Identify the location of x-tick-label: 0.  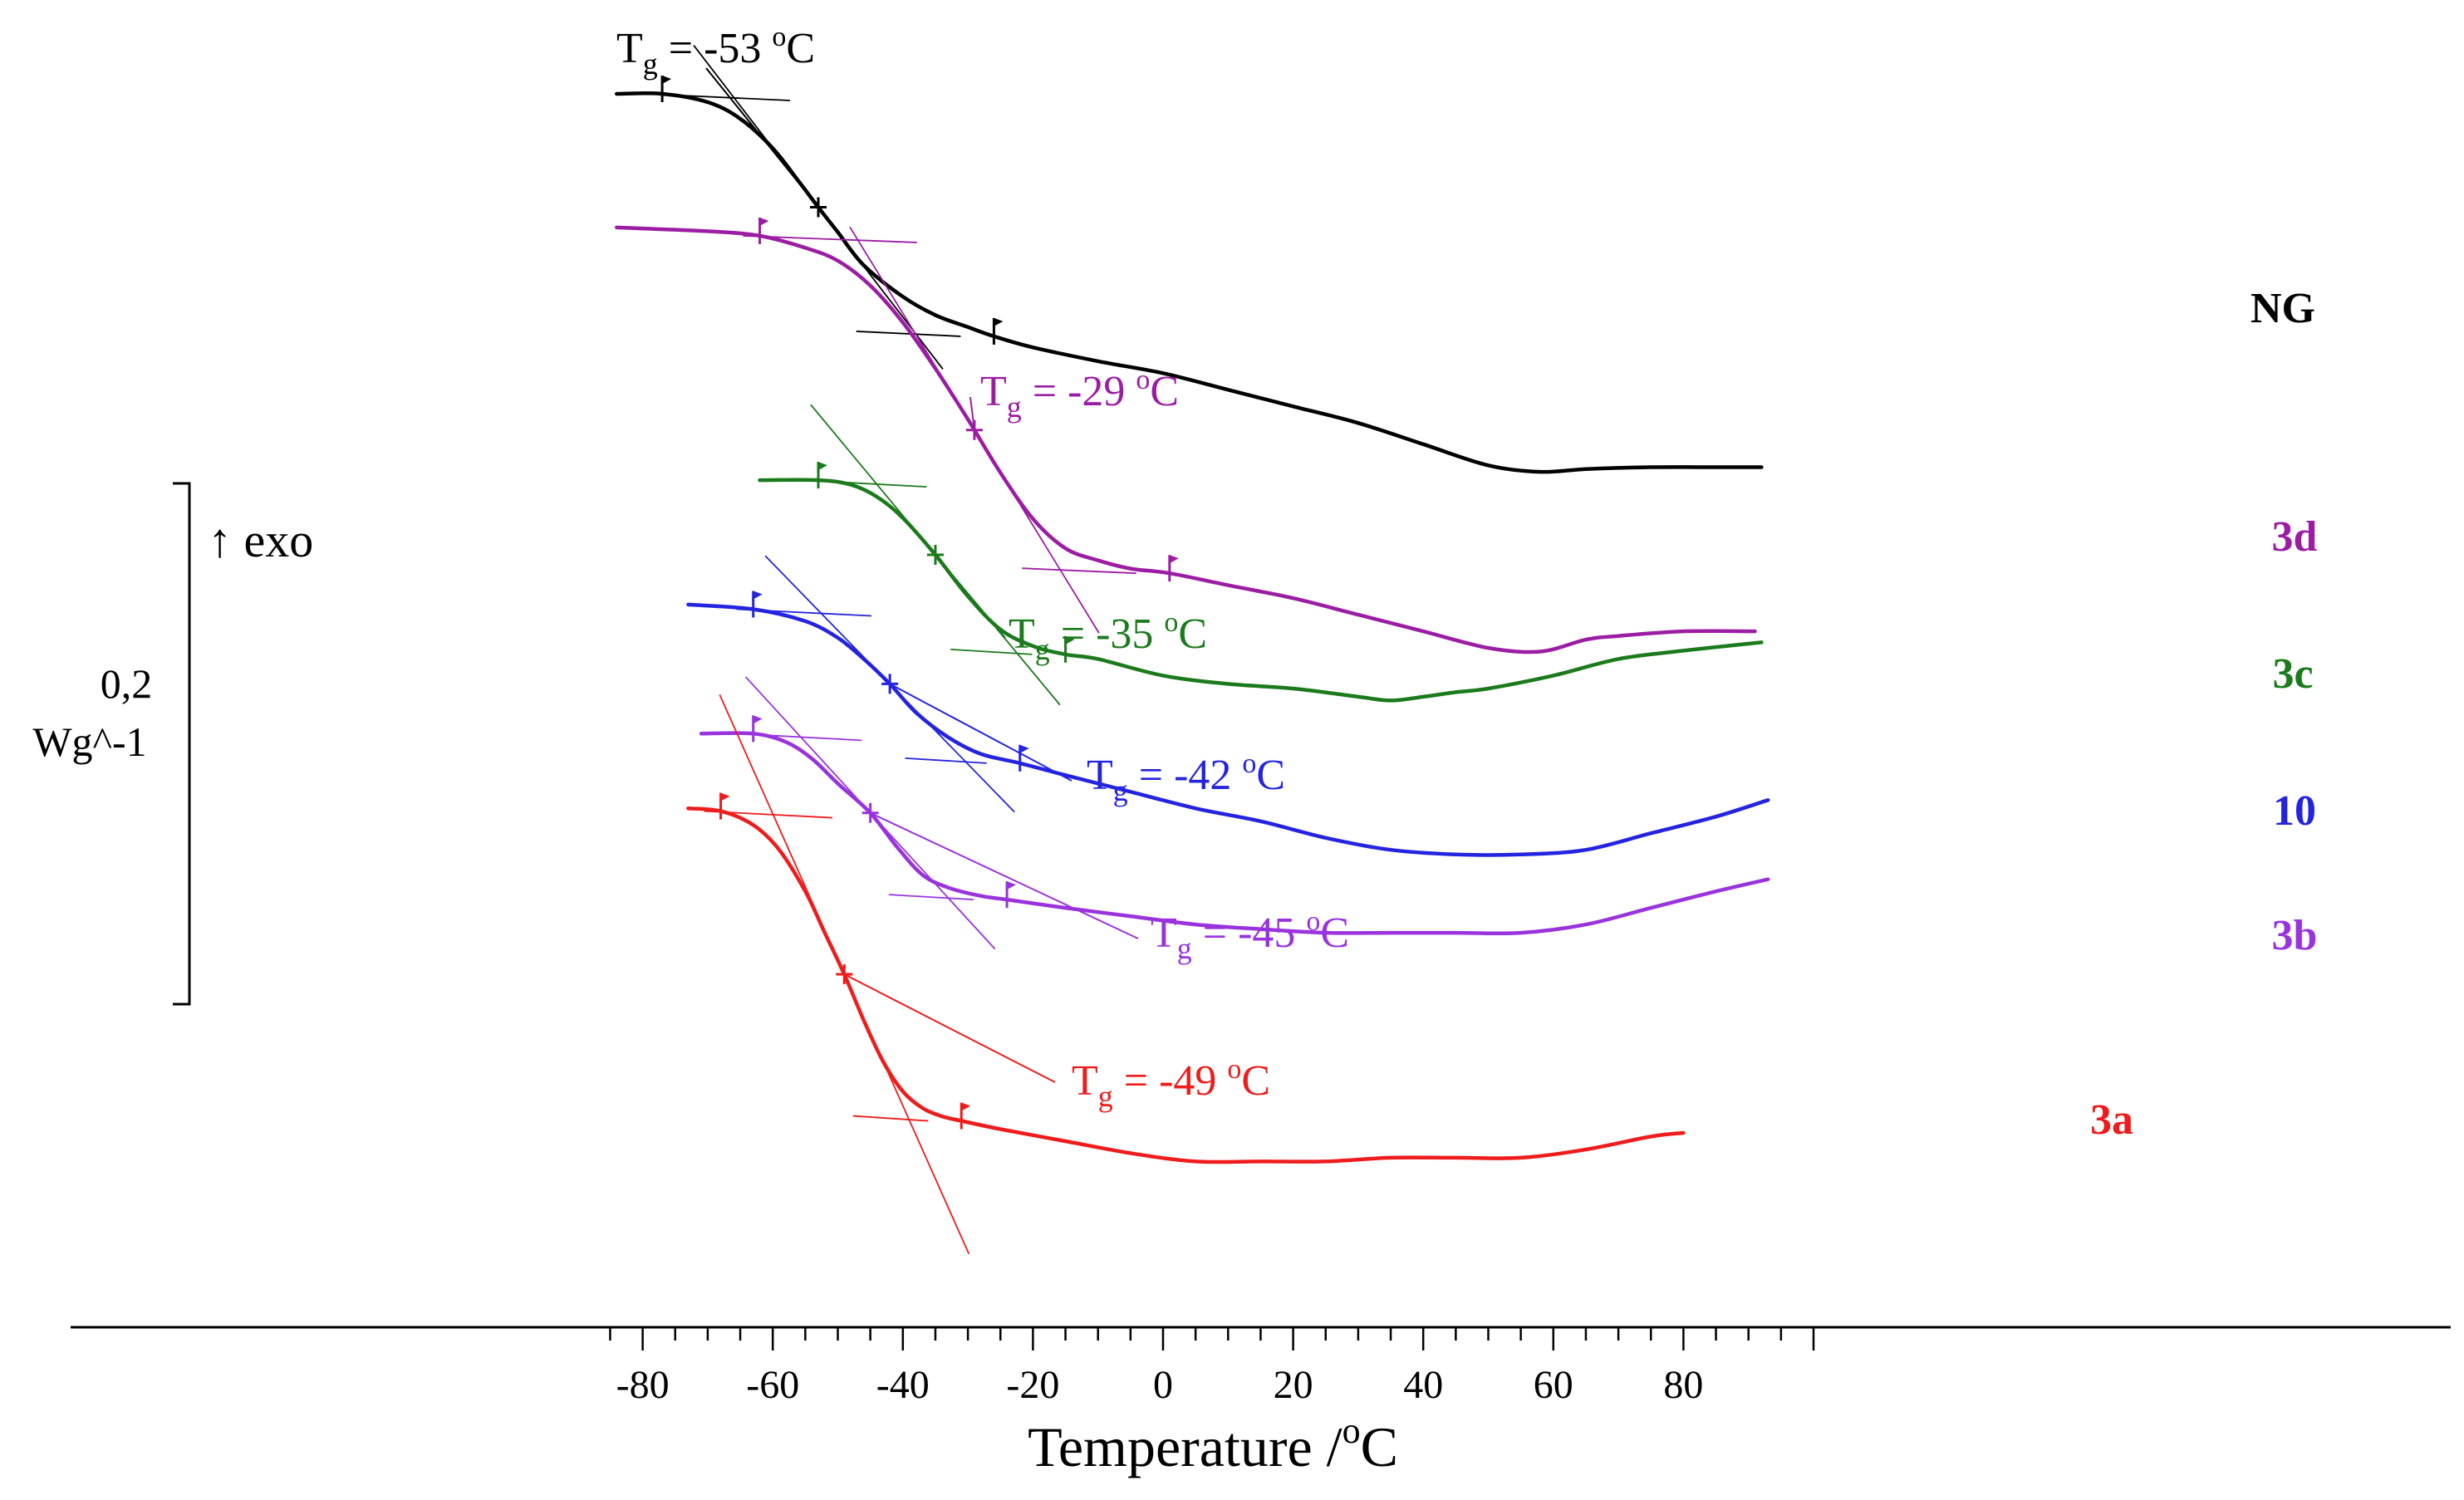
(1163, 1385).